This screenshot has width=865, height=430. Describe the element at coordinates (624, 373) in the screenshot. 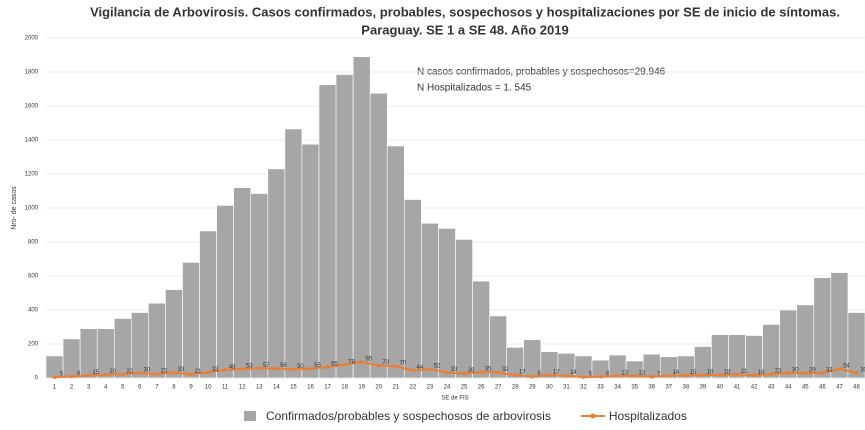

I see `data-label: 13` at that location.